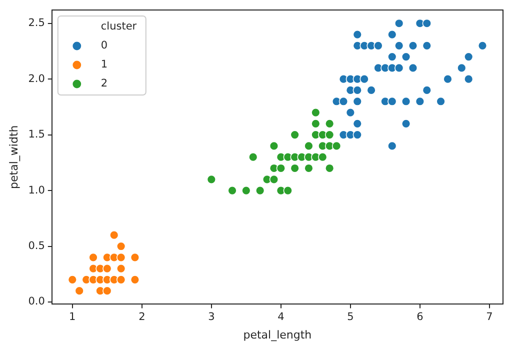 The image size is (512, 348). I want to click on x-tick-label: 4, so click(281, 317).